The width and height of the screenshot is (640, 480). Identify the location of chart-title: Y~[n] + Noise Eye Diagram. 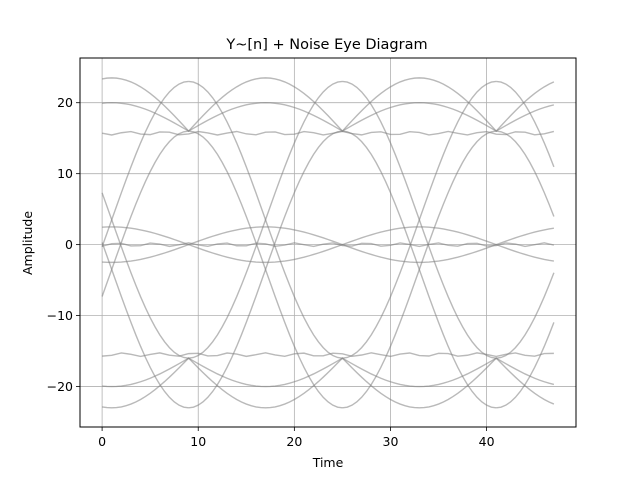
(326, 45).